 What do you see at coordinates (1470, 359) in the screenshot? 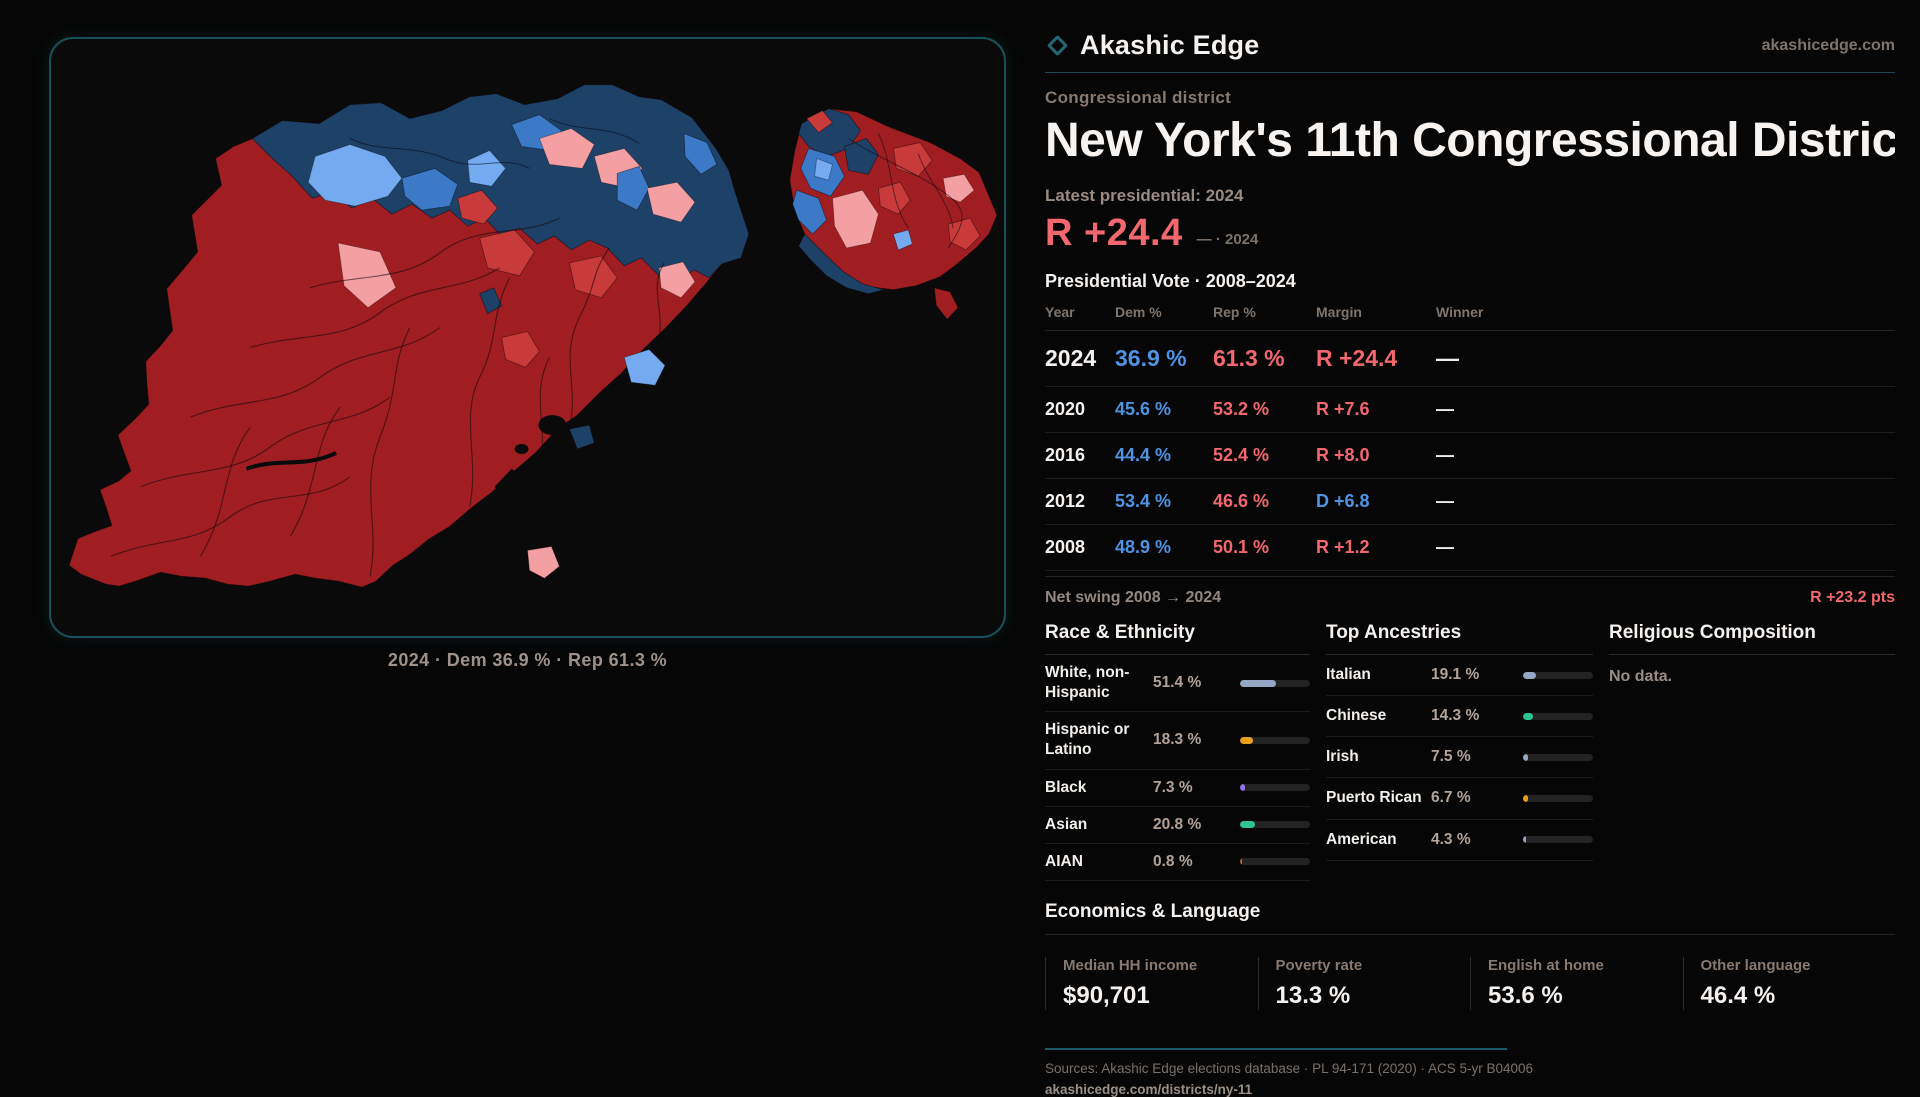
I see `vote-table-row: 2024 36.9 % 61.3 % R +24.4 —` at bounding box center [1470, 359].